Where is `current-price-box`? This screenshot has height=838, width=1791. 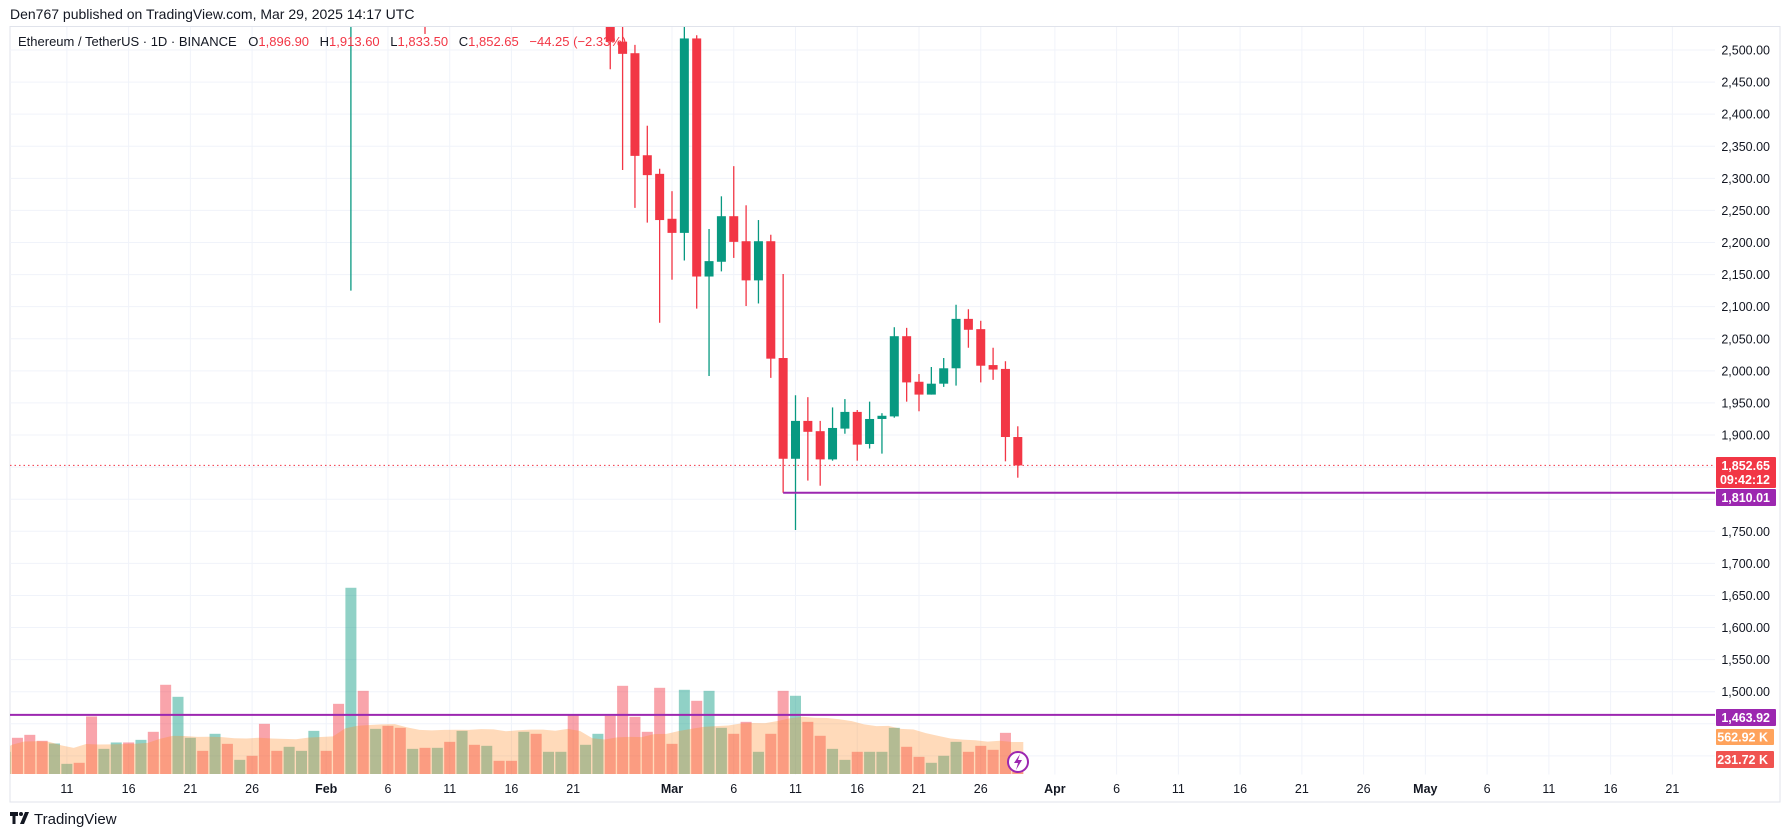
current-price-box is located at coordinates (1746, 472).